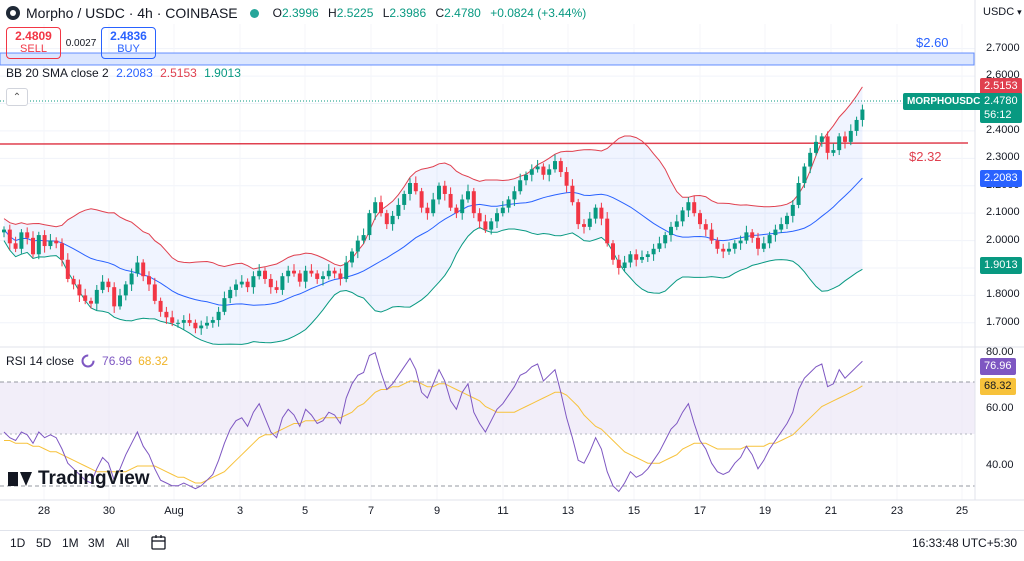 The width and height of the screenshot is (1024, 561). I want to click on bb-basis-tag: 2.2083, so click(1001, 178).